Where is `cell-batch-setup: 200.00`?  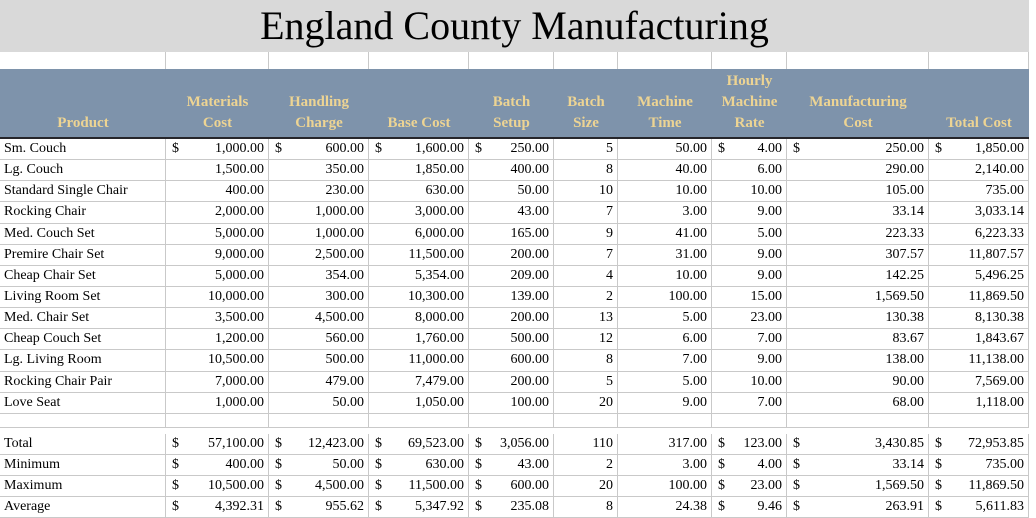
cell-batch-setup: 200.00 is located at coordinates (511, 381).